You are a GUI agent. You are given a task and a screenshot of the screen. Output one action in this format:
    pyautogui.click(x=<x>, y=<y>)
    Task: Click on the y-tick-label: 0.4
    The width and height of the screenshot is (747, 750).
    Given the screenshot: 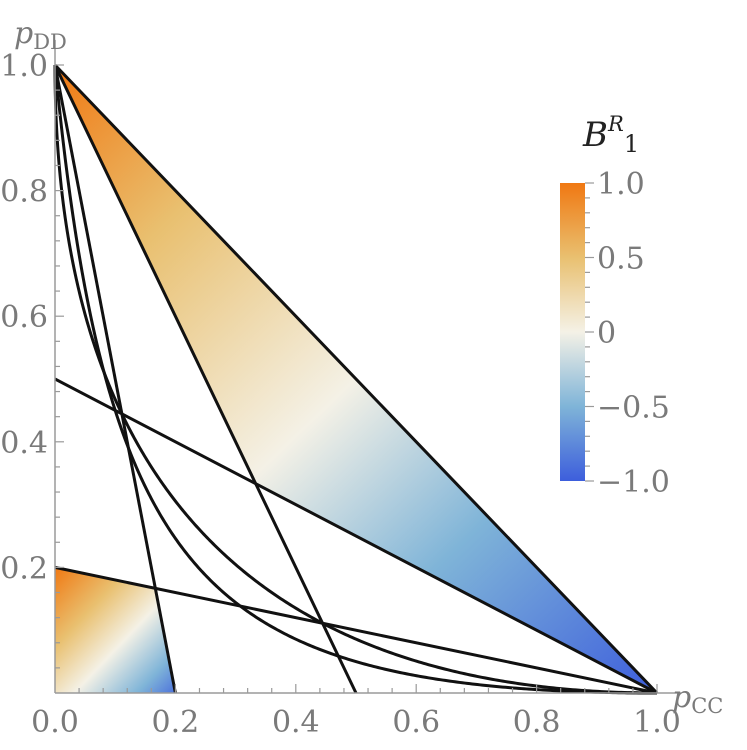 What is the action you would take?
    pyautogui.click(x=24, y=443)
    